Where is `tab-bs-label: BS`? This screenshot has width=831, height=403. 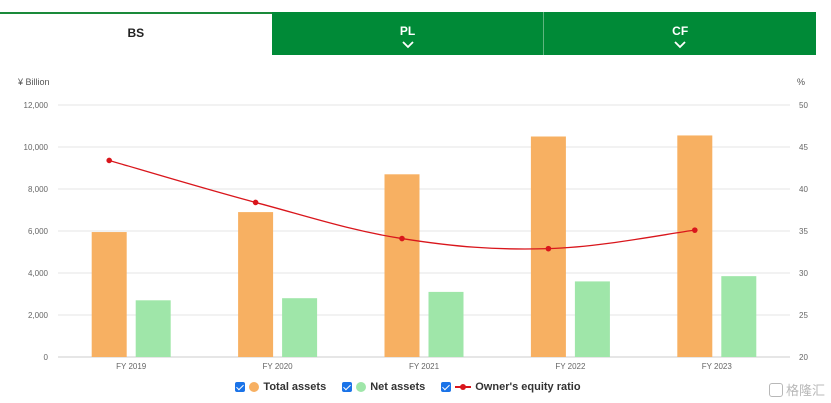
tab-bs-label: BS is located at coordinates (136, 33).